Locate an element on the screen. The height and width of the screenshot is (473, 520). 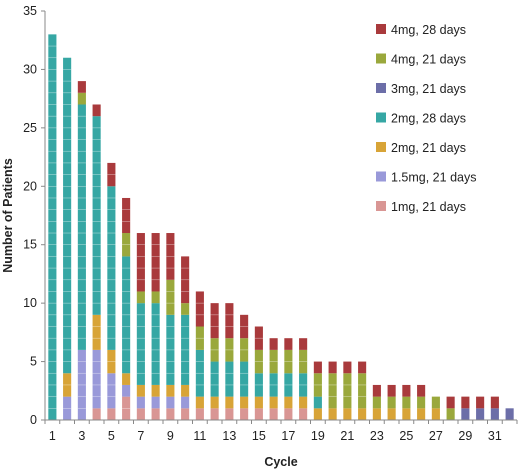
x-tick-label: 9 is located at coordinates (170, 436).